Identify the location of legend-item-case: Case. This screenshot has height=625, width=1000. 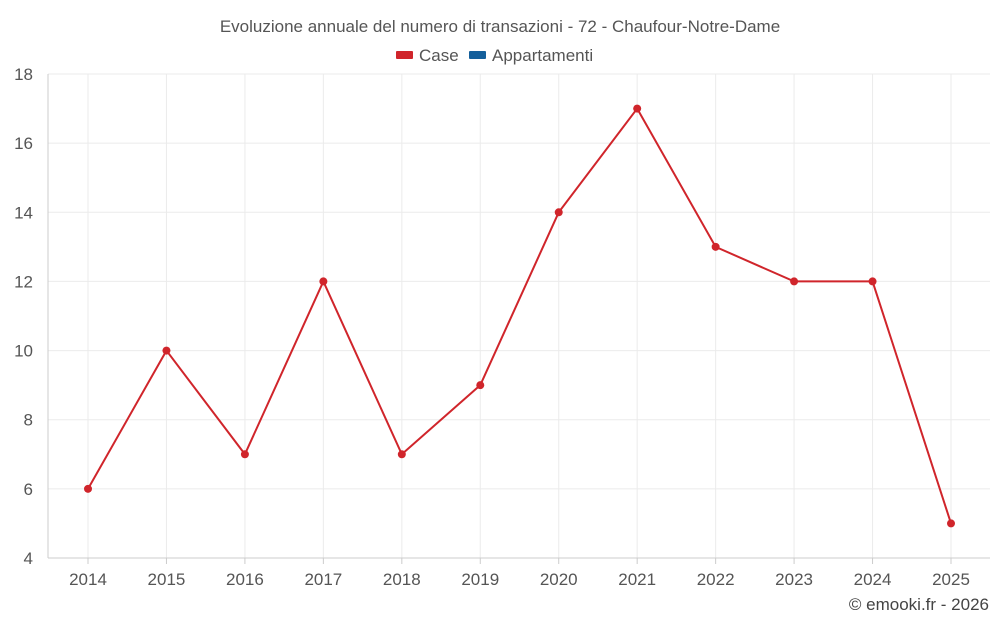
(427, 55).